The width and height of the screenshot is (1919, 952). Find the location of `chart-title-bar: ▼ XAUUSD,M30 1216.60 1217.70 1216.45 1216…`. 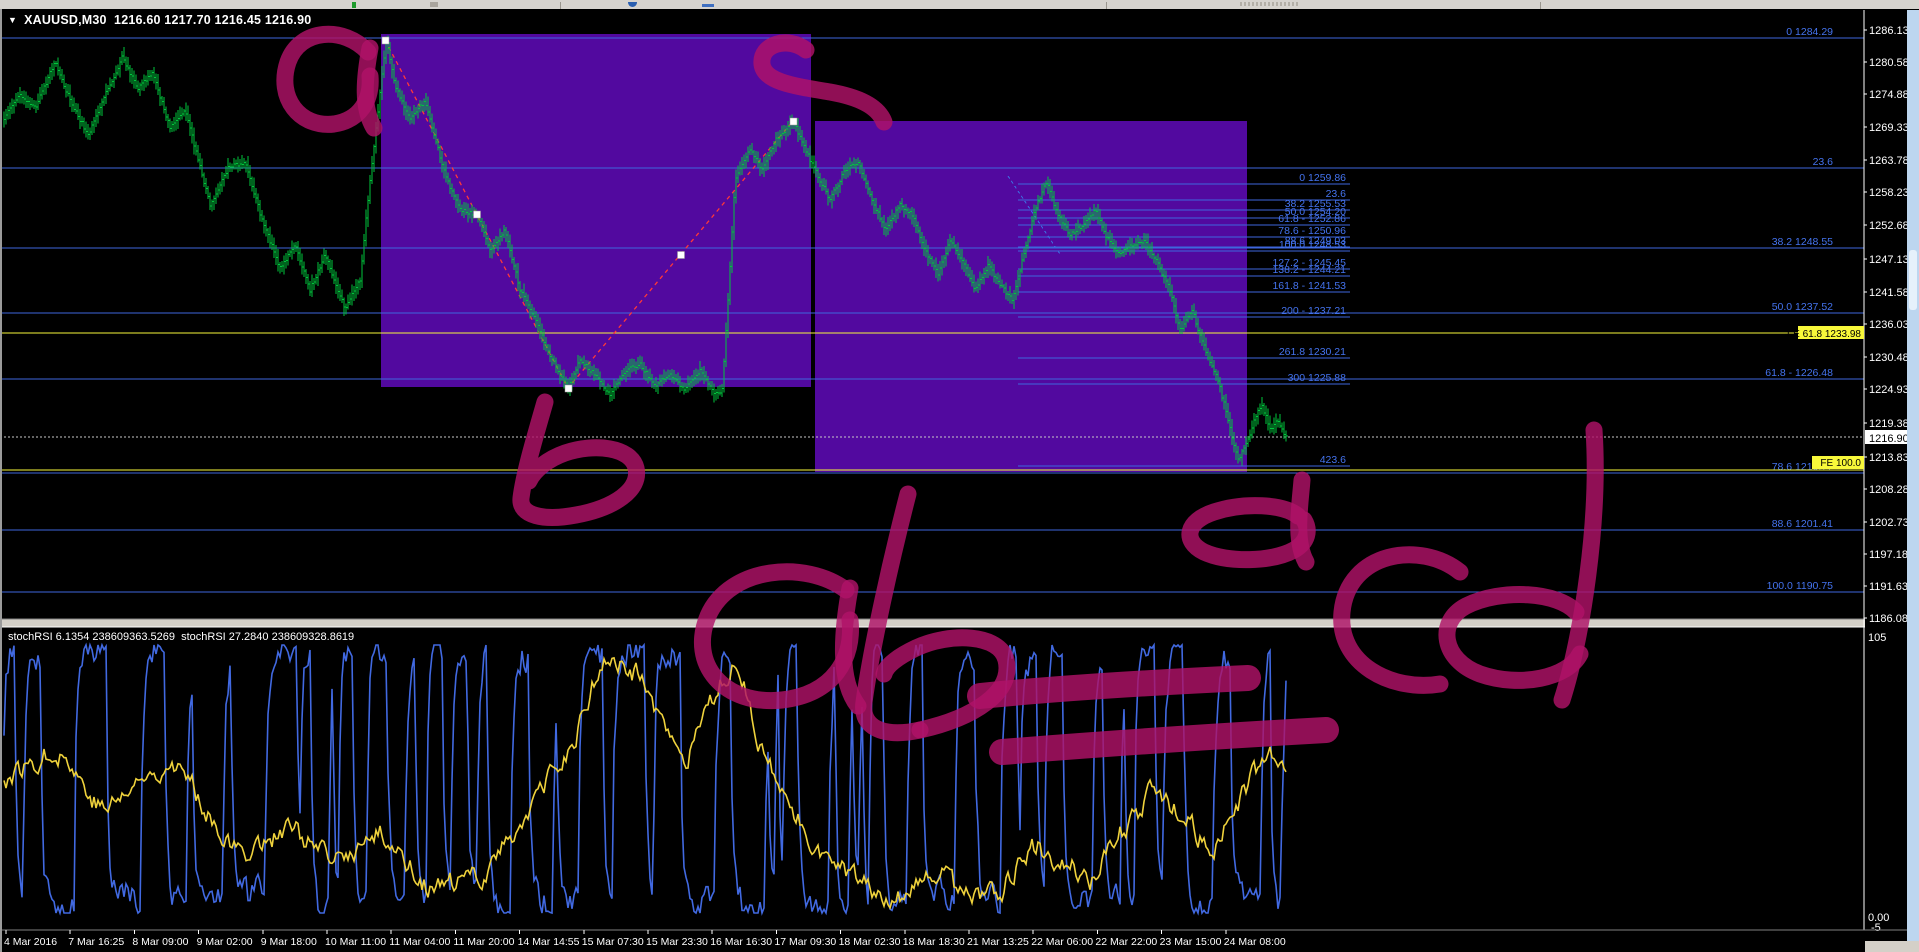

chart-title-bar: ▼ XAUUSD,M30 1216.60 1217.70 1216.45 1216… is located at coordinates (159, 20).